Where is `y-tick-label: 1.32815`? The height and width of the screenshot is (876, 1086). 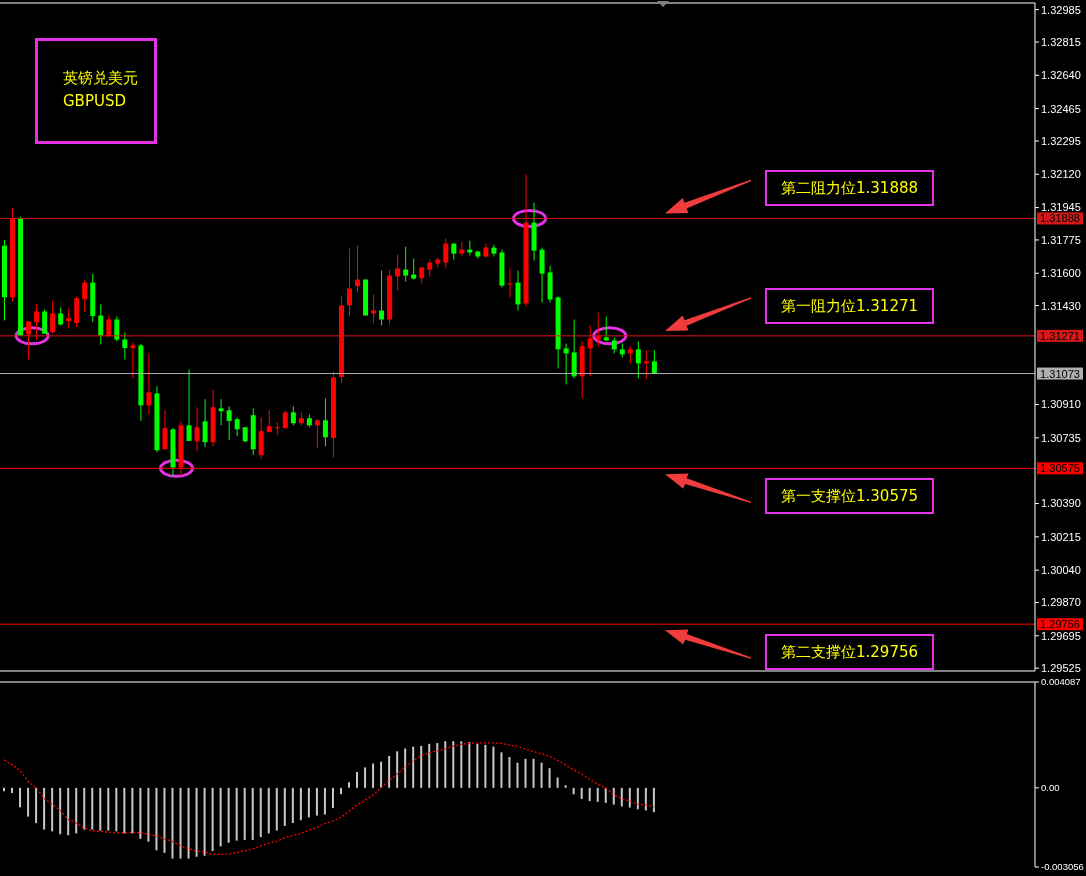
y-tick-label: 1.32815 is located at coordinates (1061, 41).